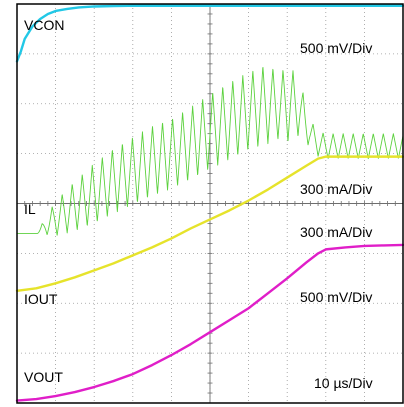 The image size is (404, 407). What do you see at coordinates (30, 209) in the screenshot?
I see `trace-label-il: IL` at bounding box center [30, 209].